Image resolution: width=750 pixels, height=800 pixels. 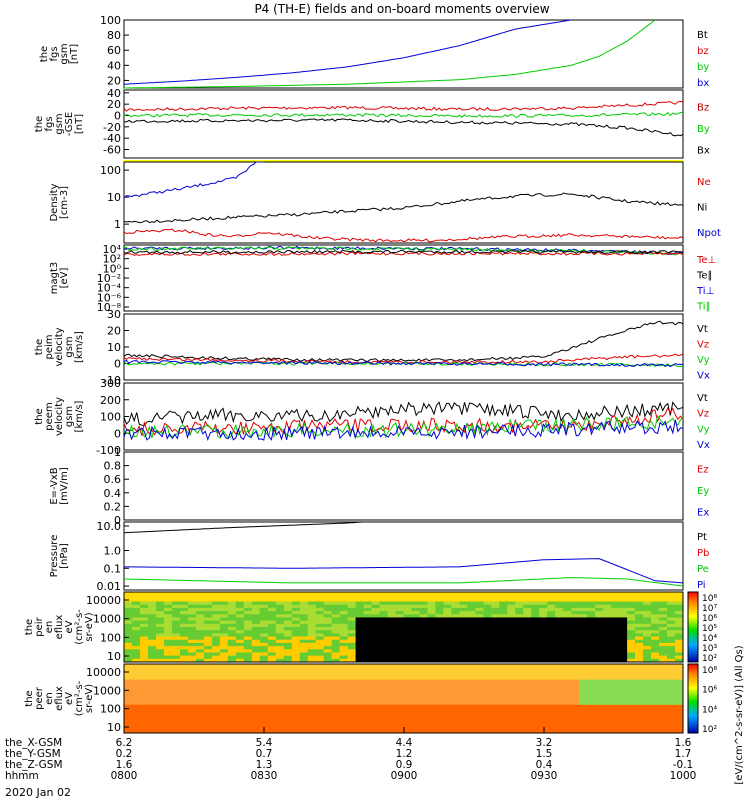 What do you see at coordinates (79, 124) in the screenshot?
I see `ylabel-line: [nT]` at bounding box center [79, 124].